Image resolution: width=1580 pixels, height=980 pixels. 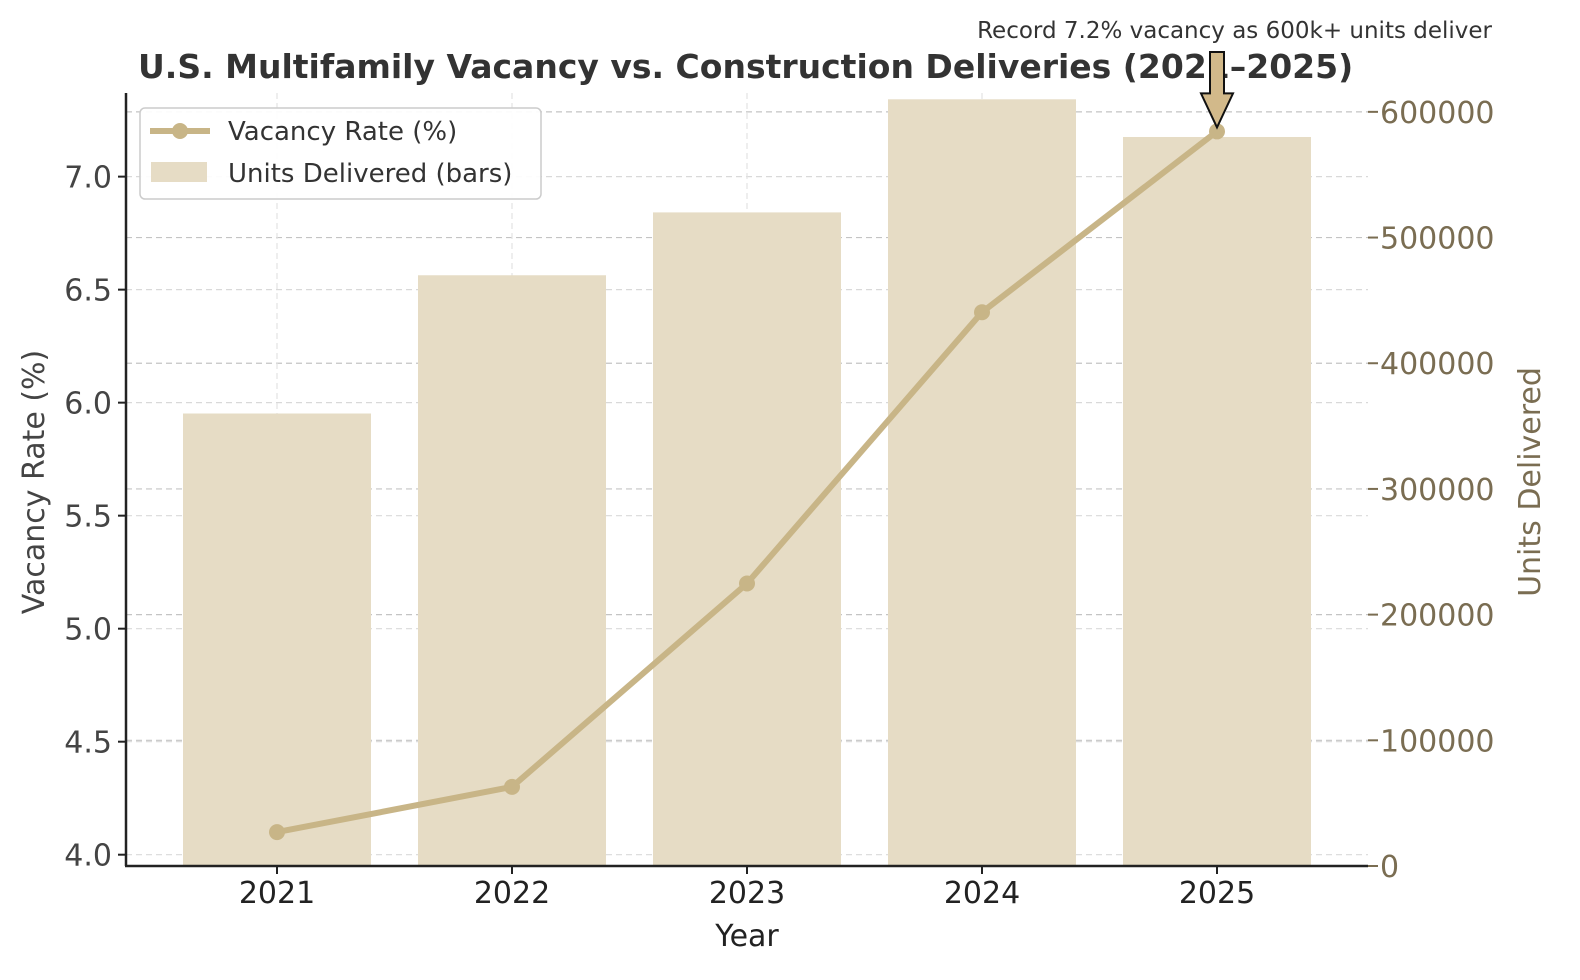 What do you see at coordinates (88, 743) in the screenshot?
I see `y-tick-label: 4.5` at bounding box center [88, 743].